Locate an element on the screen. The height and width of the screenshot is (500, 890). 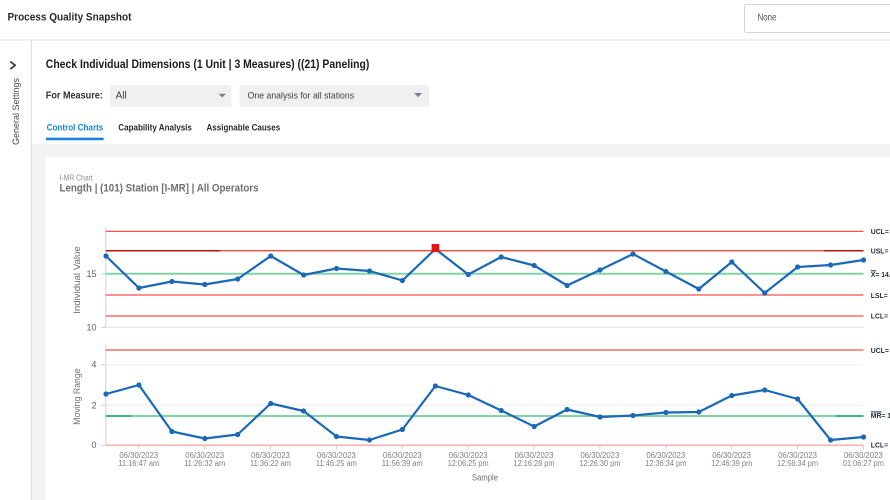
svg-text: Control Charts is located at coordinates (75, 128).